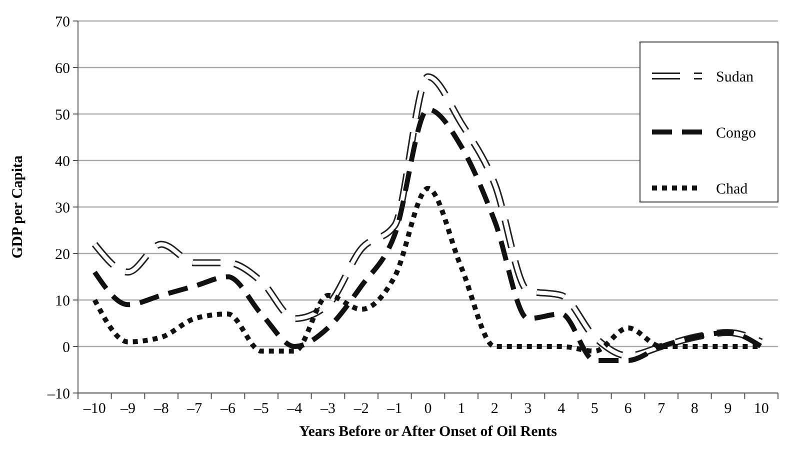  I want to click on x-tick-label: –10, so click(94, 409).